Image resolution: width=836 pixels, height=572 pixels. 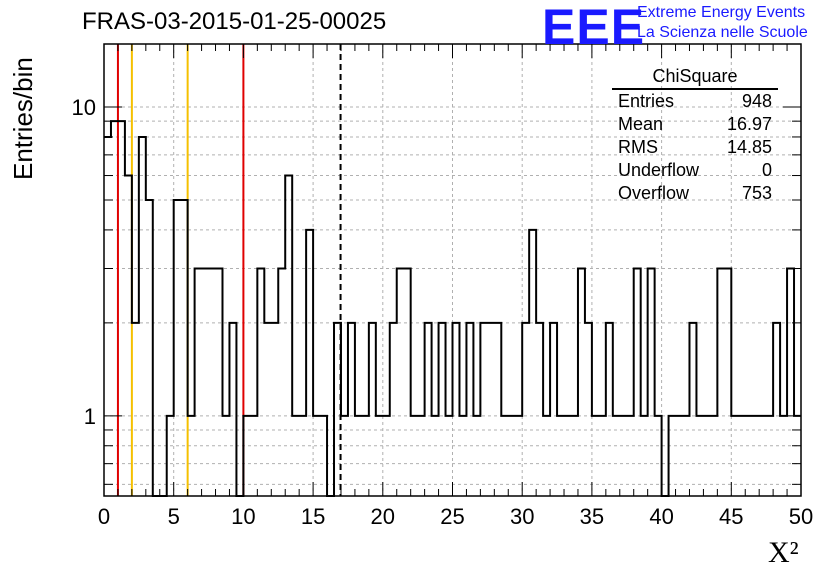 What do you see at coordinates (756, 101) in the screenshot?
I see `stats-value: 948` at bounding box center [756, 101].